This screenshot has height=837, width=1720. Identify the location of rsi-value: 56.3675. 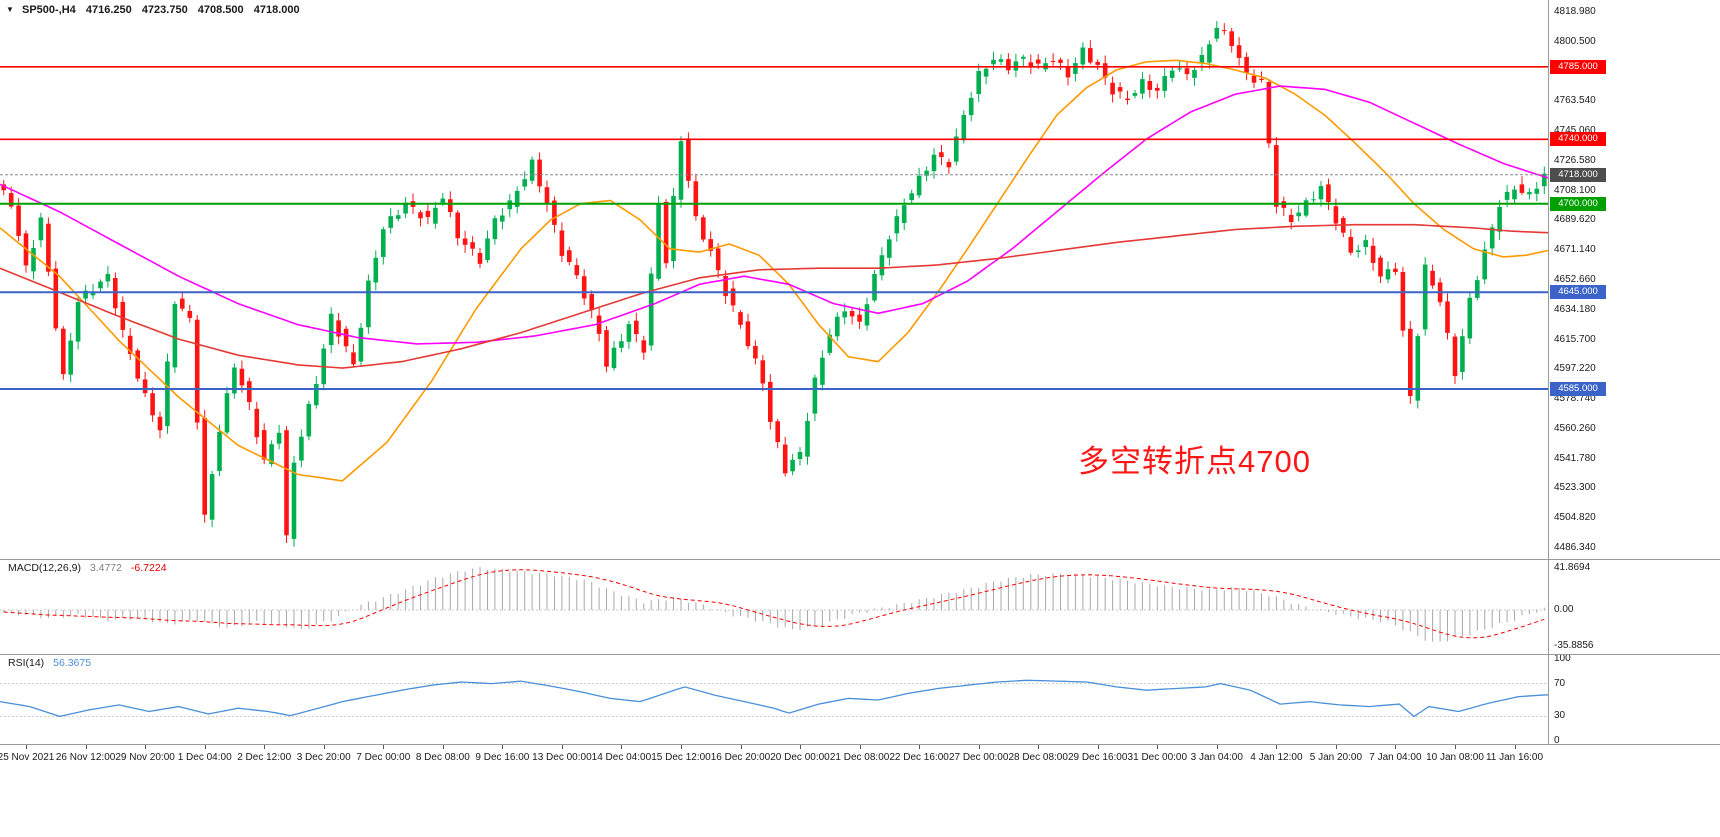
(72, 663).